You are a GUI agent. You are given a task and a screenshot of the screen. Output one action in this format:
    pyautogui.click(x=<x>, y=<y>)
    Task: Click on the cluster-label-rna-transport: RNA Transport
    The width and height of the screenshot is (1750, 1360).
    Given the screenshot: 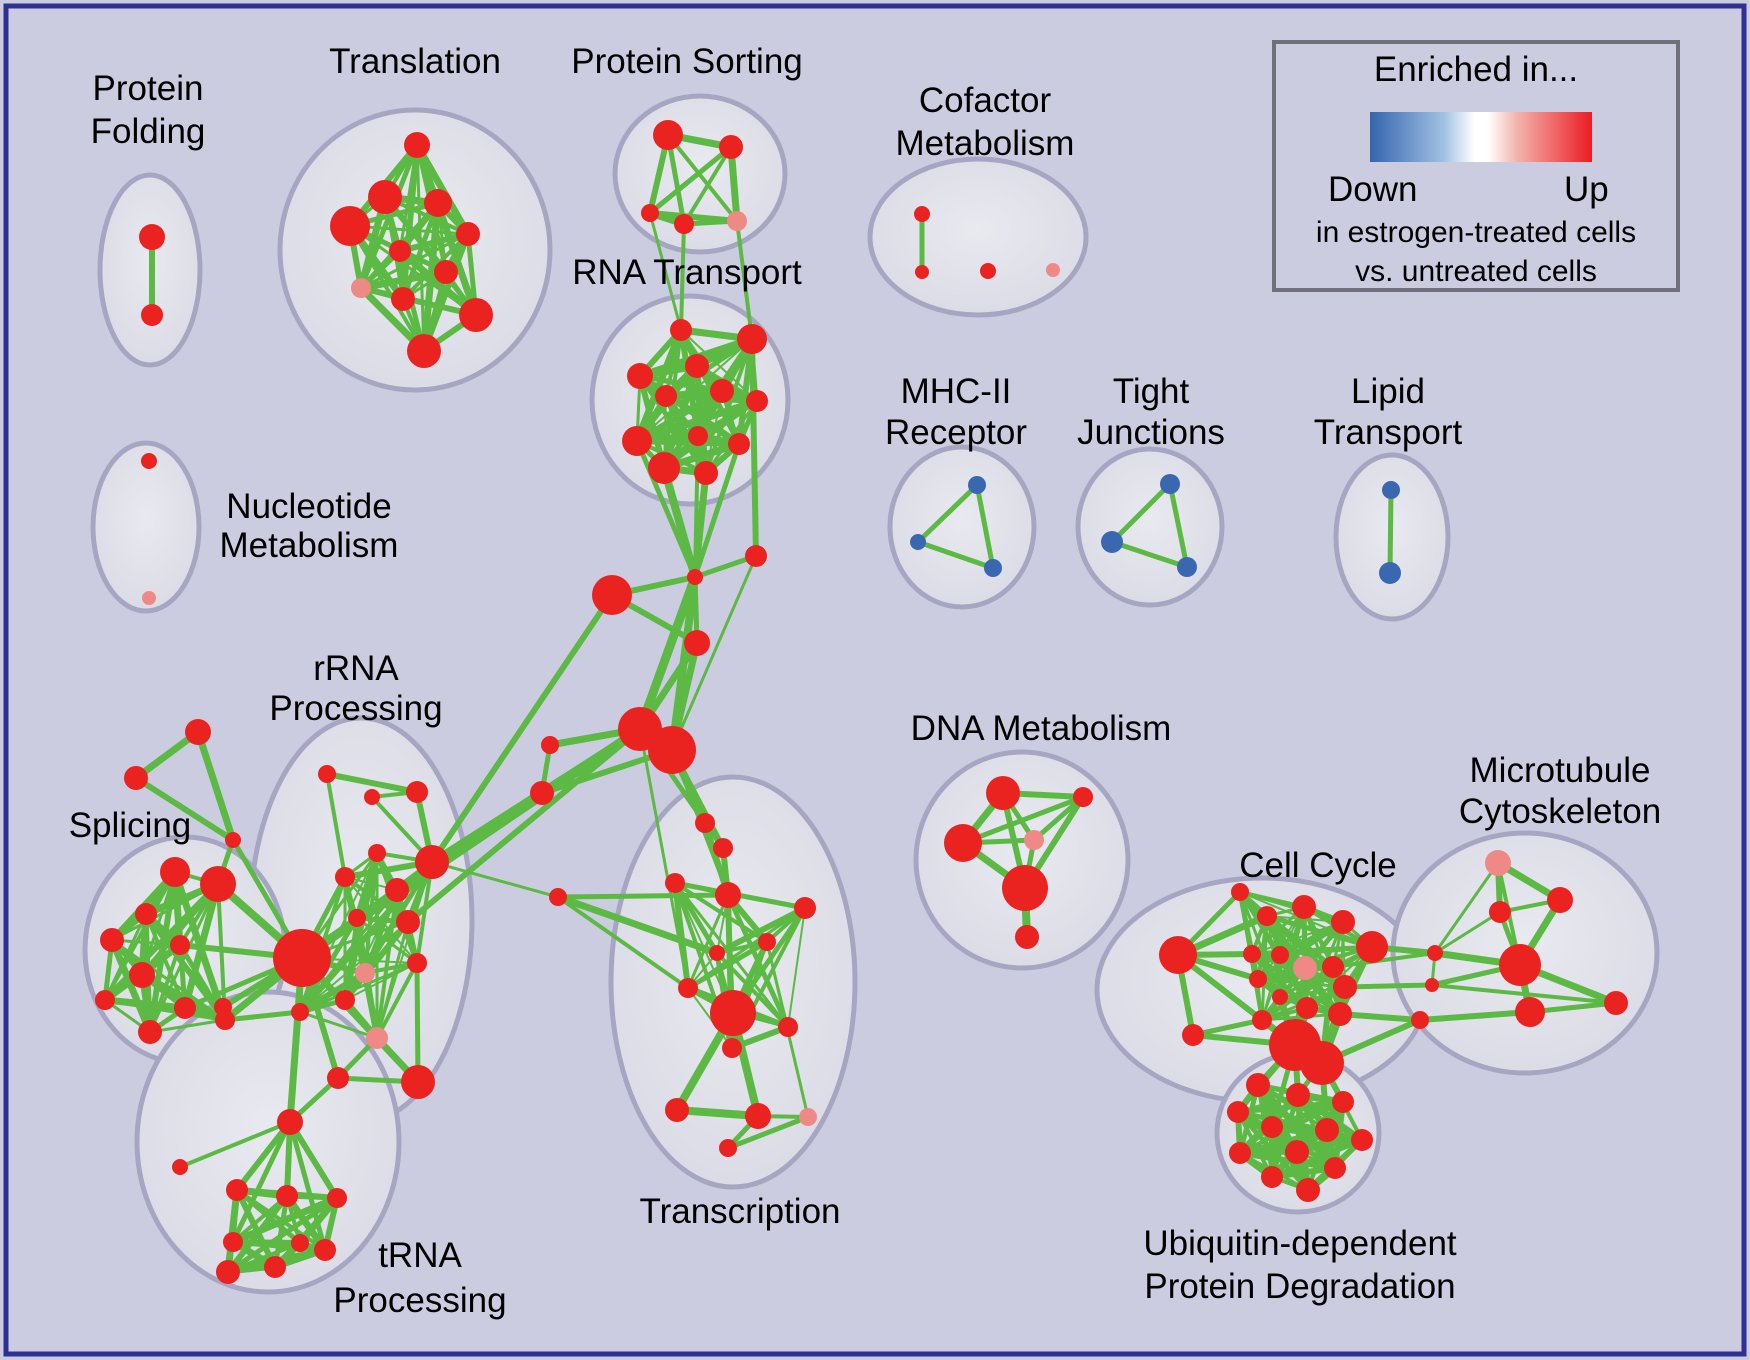 What is the action you would take?
    pyautogui.click(x=687, y=272)
    